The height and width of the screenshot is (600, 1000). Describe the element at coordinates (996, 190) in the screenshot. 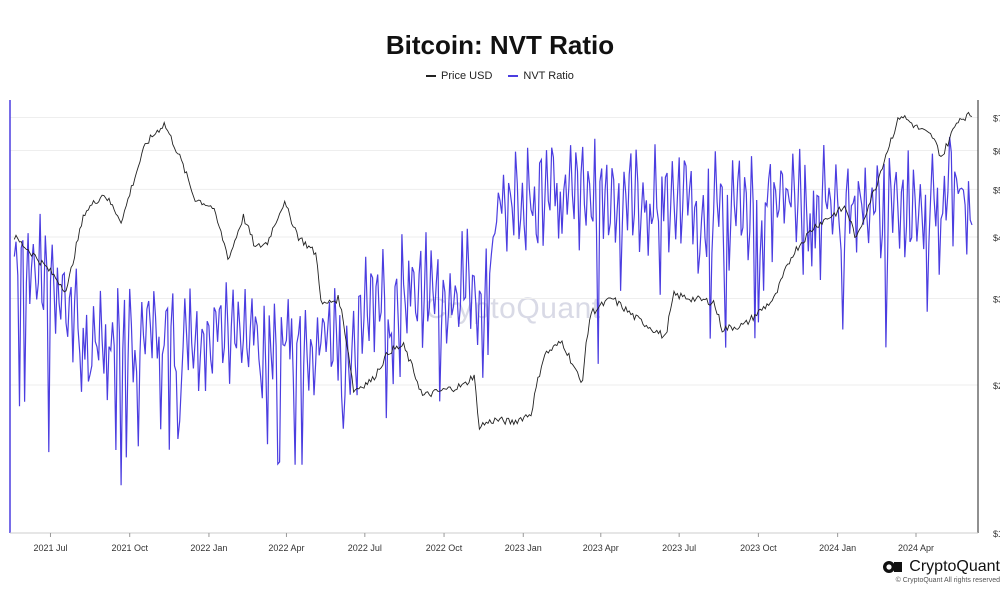

I see `y-tick-label: $50K` at that location.